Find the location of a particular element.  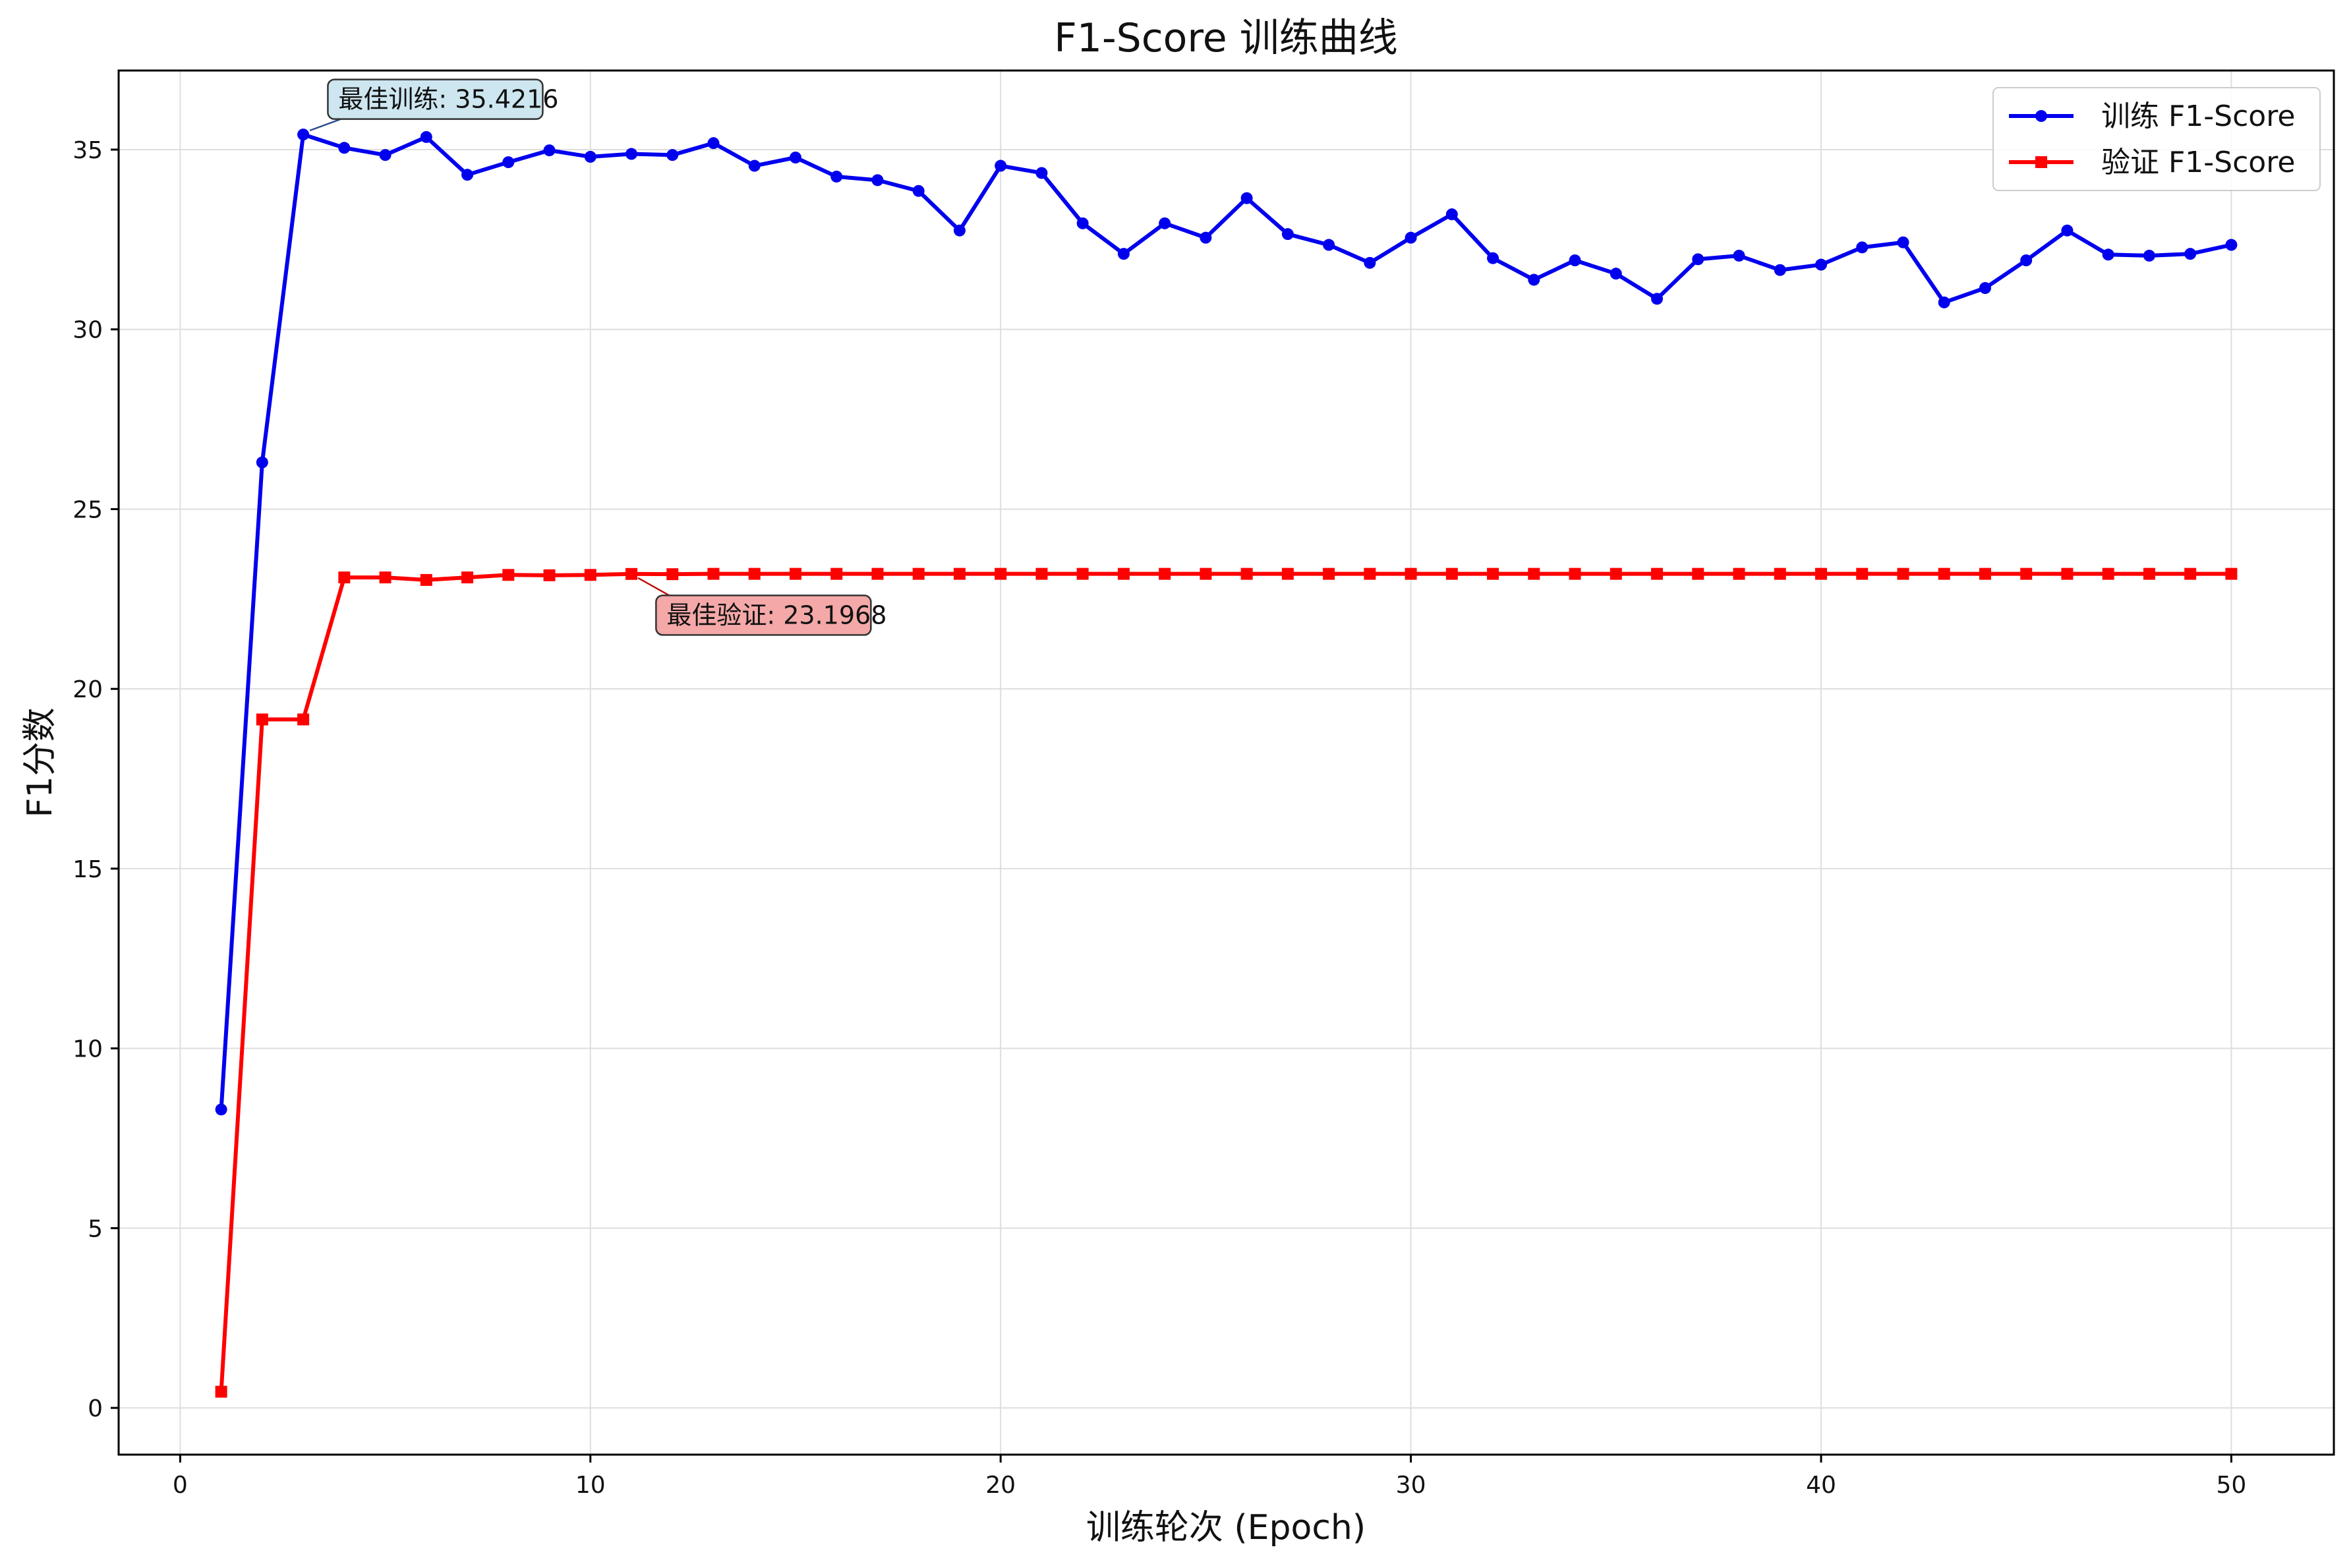

x-tick-label: 0 is located at coordinates (180, 1485).